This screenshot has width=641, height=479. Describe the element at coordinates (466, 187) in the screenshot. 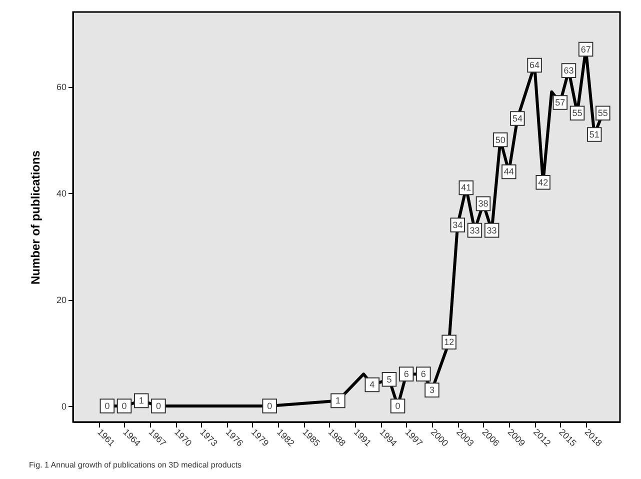

I see `data-label: 41` at that location.